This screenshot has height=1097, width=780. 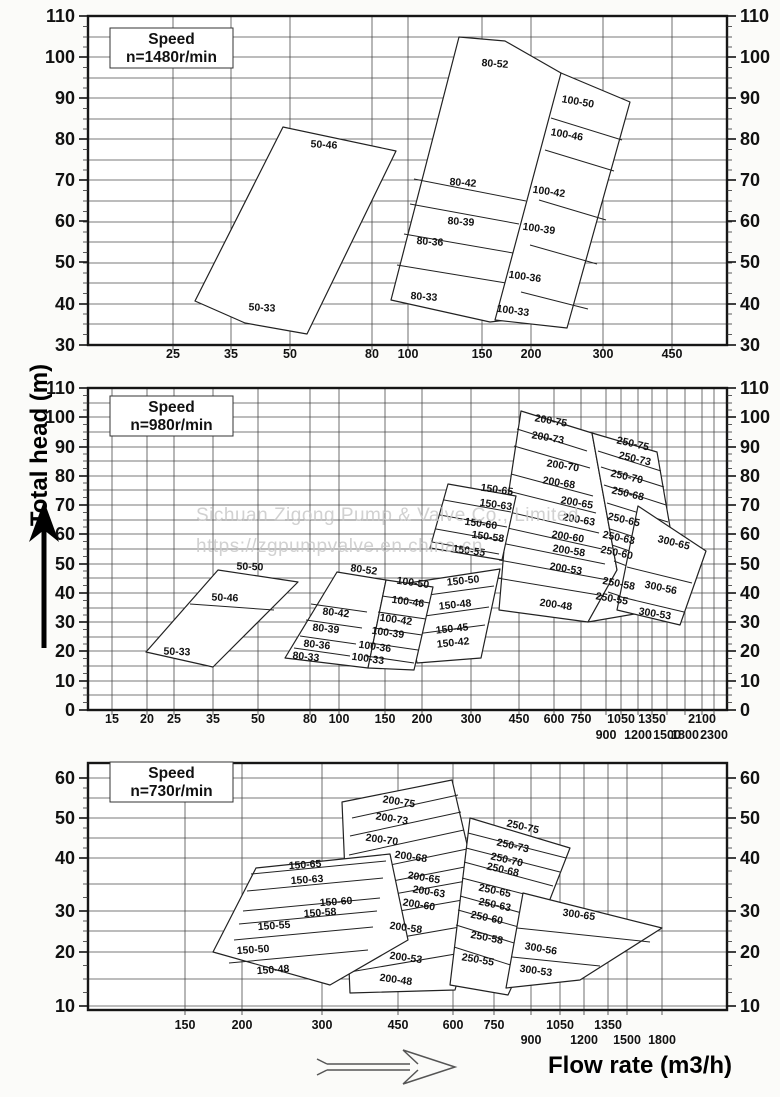 I want to click on x-tick-label: 2300, so click(x=714, y=735).